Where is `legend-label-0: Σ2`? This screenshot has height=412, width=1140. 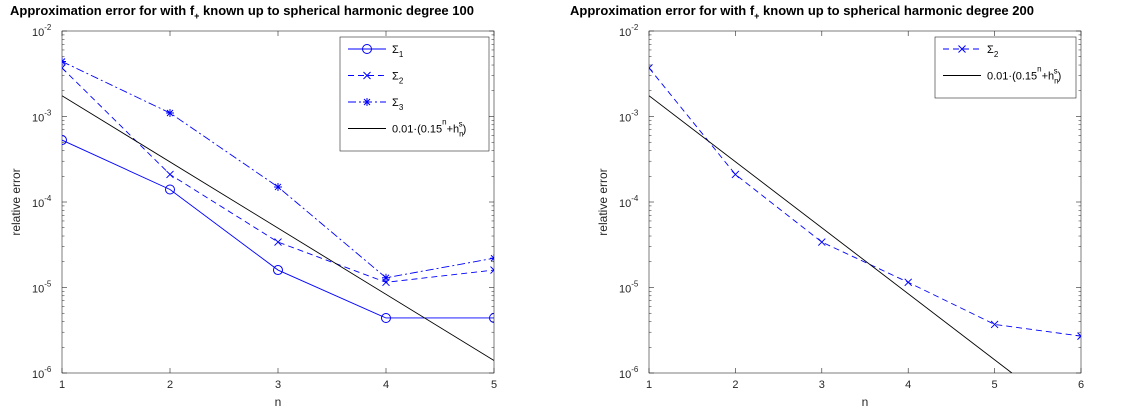
legend-label-0: Σ2 is located at coordinates (993, 51).